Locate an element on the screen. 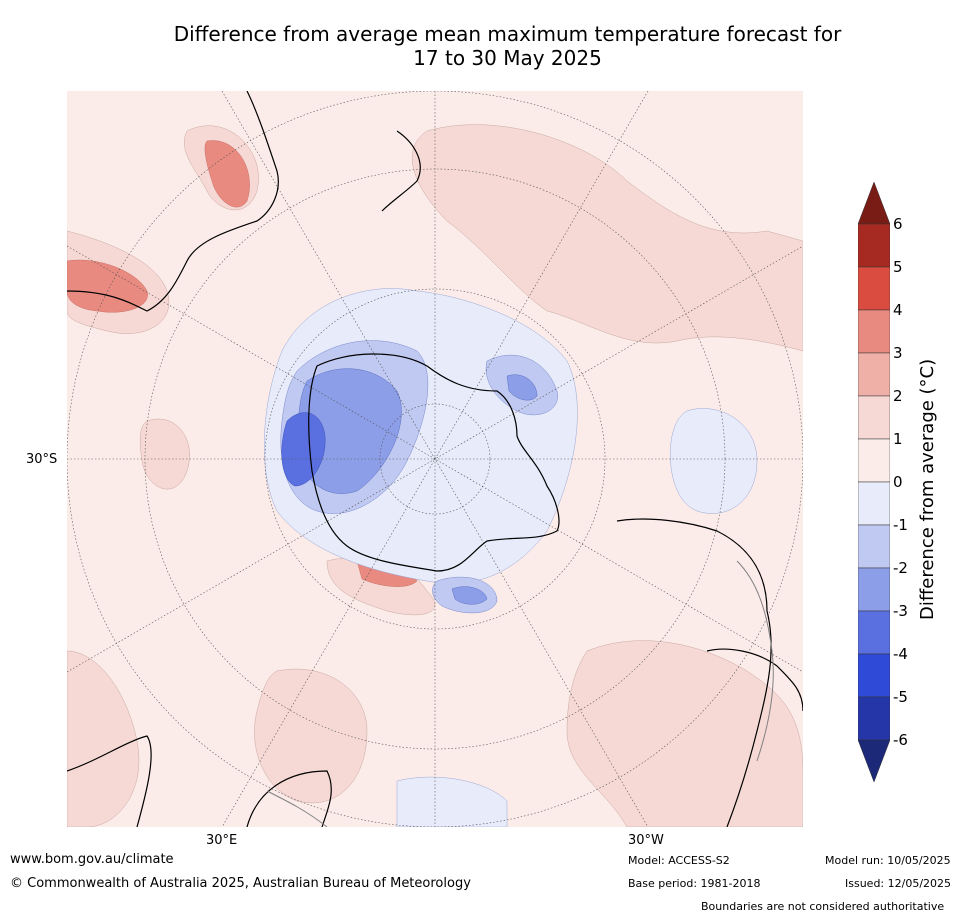 This screenshot has width=965, height=919. colorbar-tick: 4 is located at coordinates (898, 310).